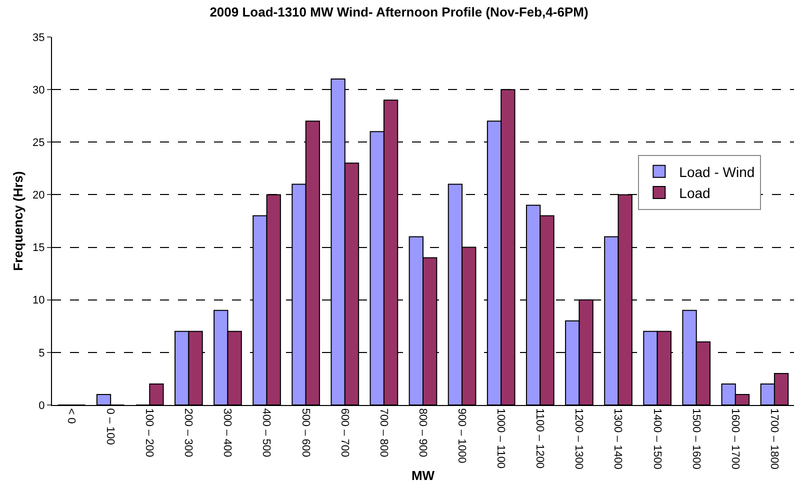 The image size is (798, 495). I want to click on x-tick-label: 1200 – 1300, so click(578, 439).